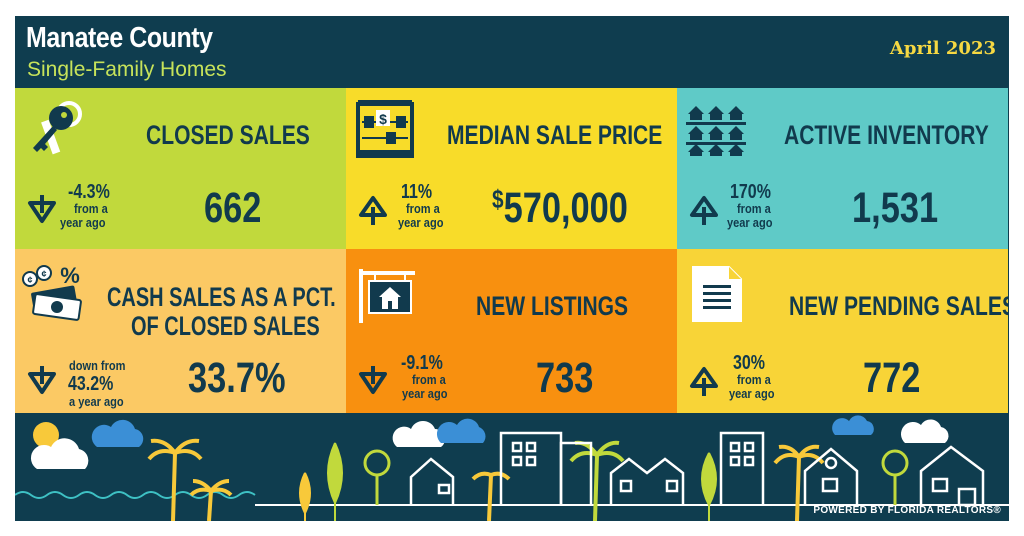  What do you see at coordinates (89, 192) in the screenshot?
I see `closed-sales-change: -4.3%` at bounding box center [89, 192].